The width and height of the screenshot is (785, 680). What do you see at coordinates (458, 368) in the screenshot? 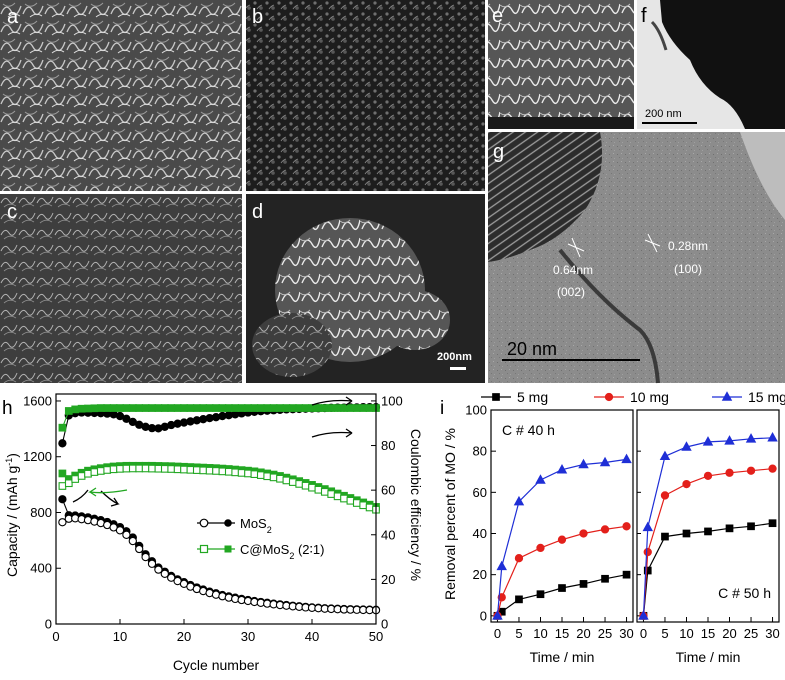
I see `scalebar-d` at bounding box center [458, 368].